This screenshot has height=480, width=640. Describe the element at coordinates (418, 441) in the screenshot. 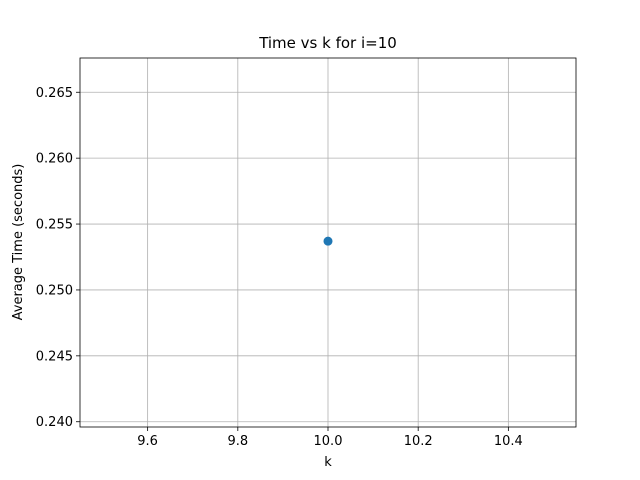

I see `x-tick-label: 10.2` at that location.